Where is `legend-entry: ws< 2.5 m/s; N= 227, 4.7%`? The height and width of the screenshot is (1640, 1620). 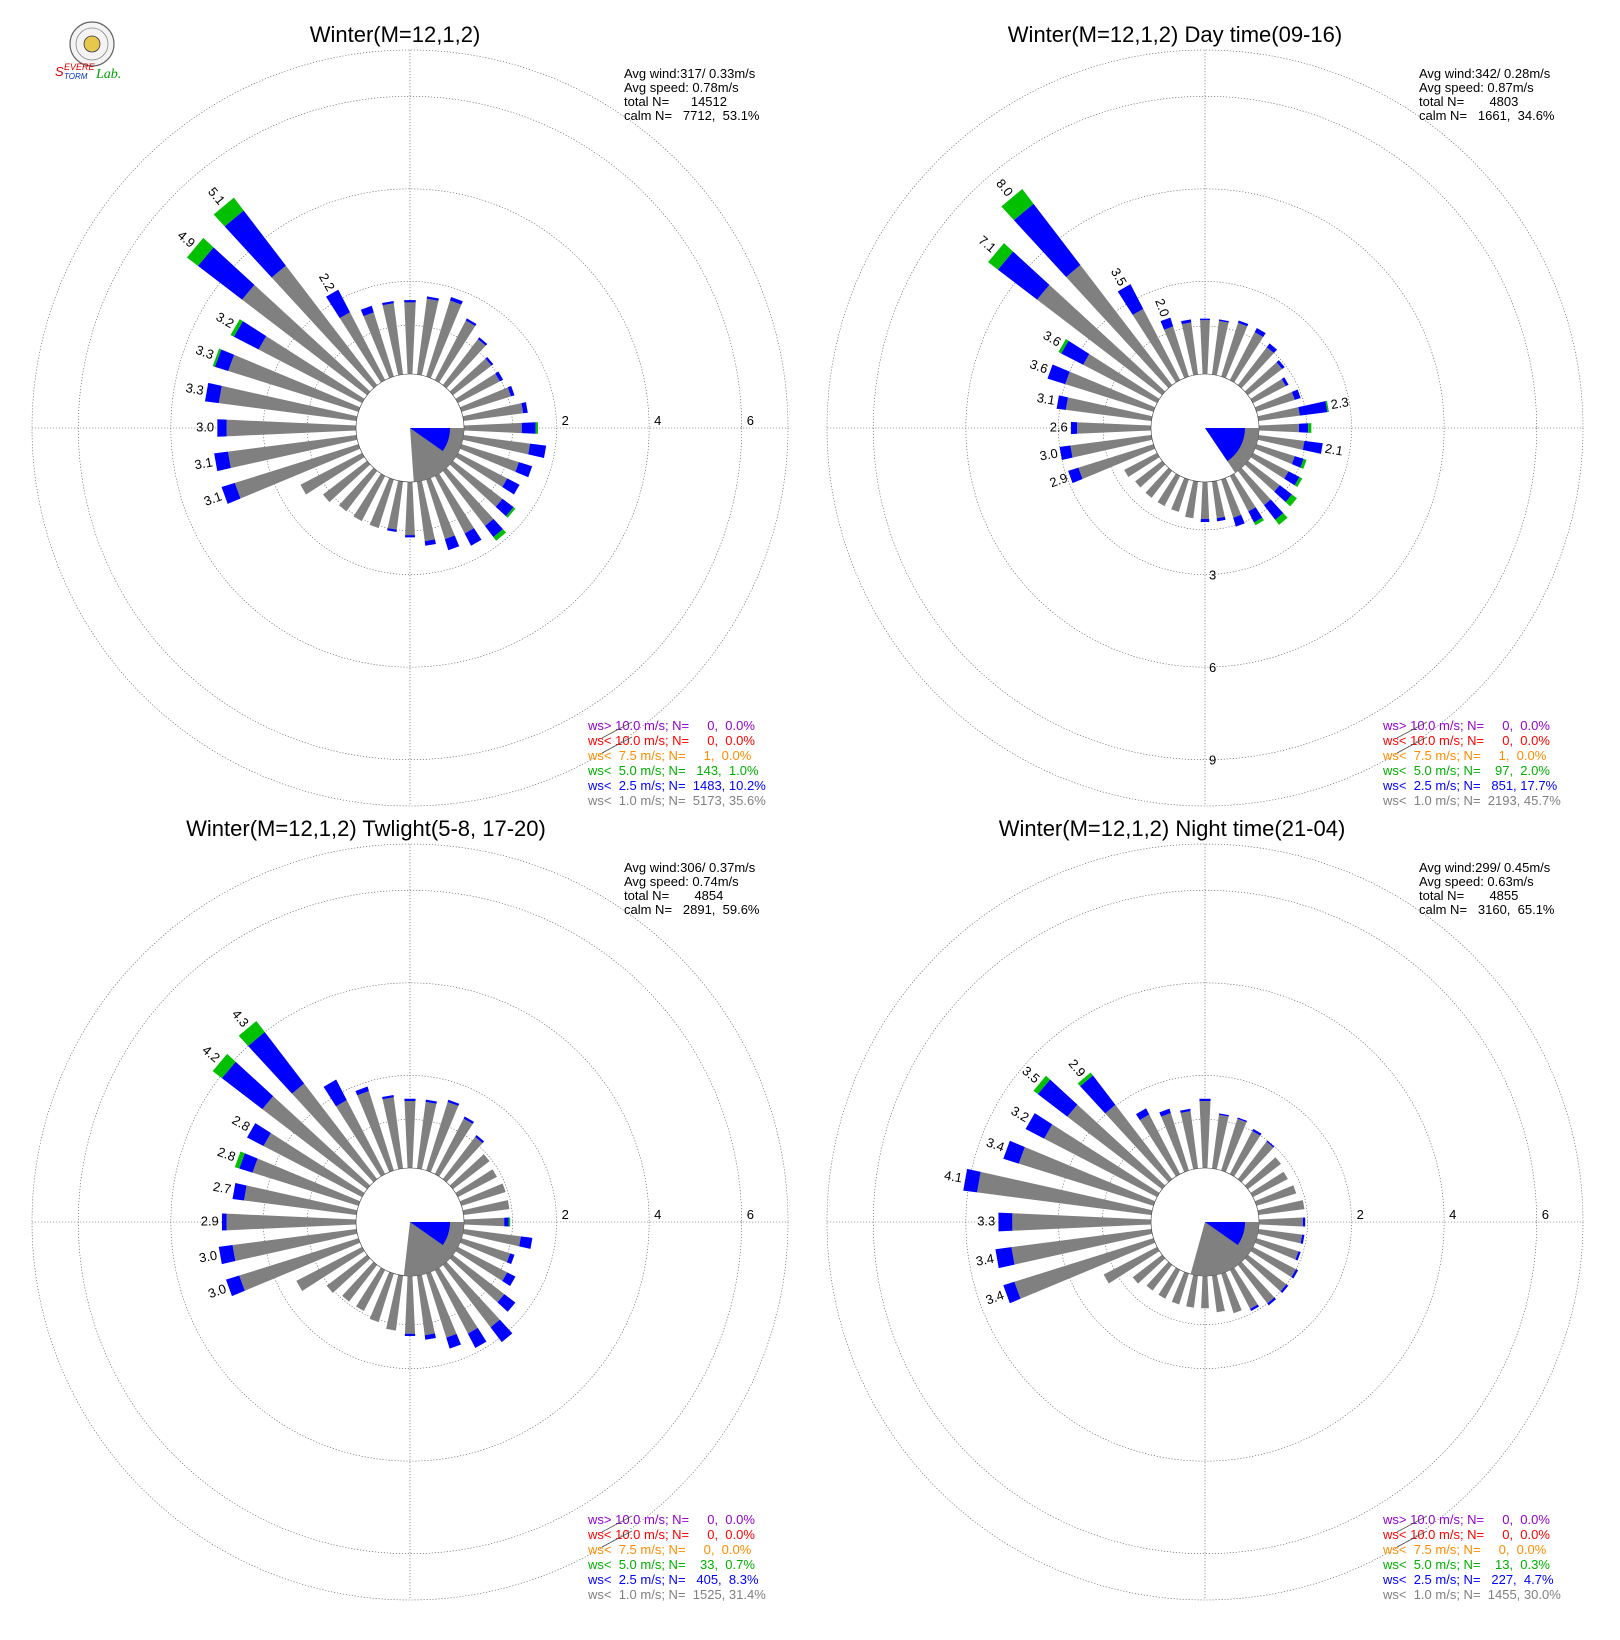 legend-entry: ws< 2.5 m/s; N= 227, 4.7% is located at coordinates (1468, 1579).